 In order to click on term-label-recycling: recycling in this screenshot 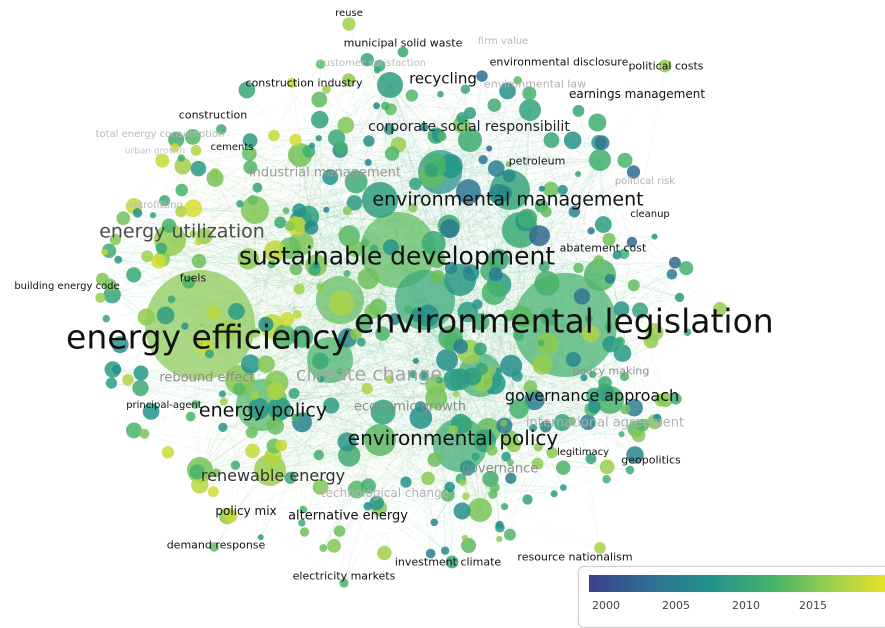, I will do `click(443, 79)`.